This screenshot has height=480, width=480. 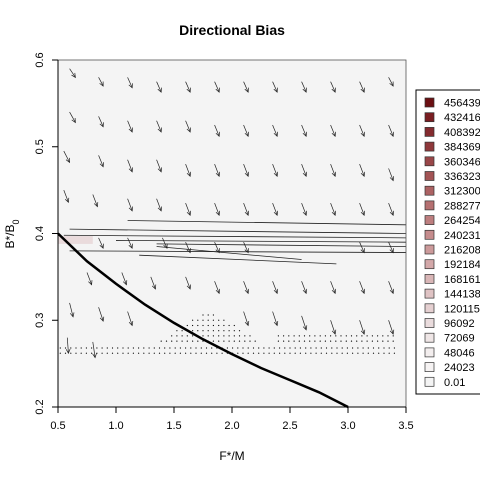 I want to click on y-tick-label: 0.3, so click(x=40, y=320).